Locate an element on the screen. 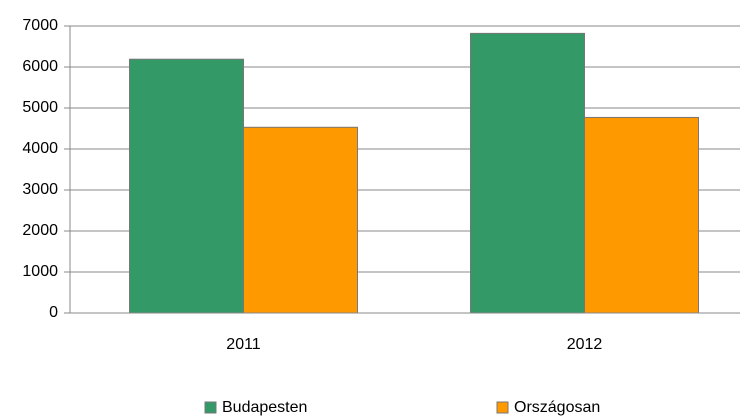  legend-label: Budapesten is located at coordinates (264, 407).